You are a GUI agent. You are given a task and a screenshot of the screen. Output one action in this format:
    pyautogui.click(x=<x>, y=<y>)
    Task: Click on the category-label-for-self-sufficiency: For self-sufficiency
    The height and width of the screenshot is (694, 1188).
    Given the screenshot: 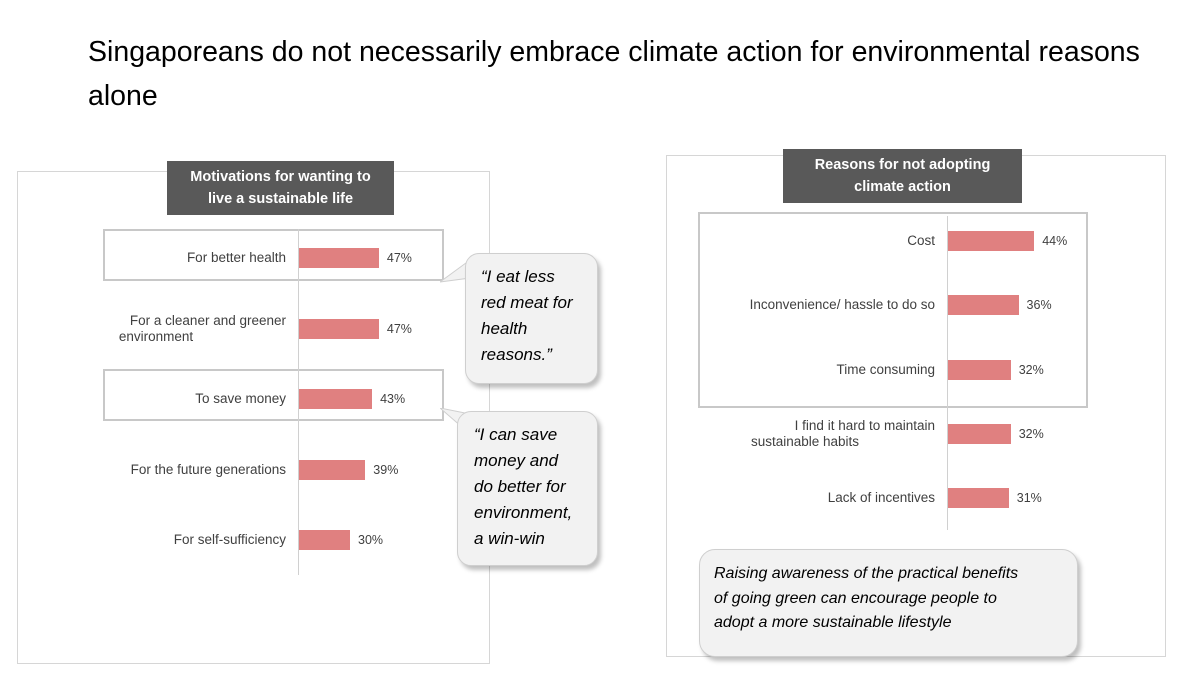 What is the action you would take?
    pyautogui.click(x=156, y=540)
    